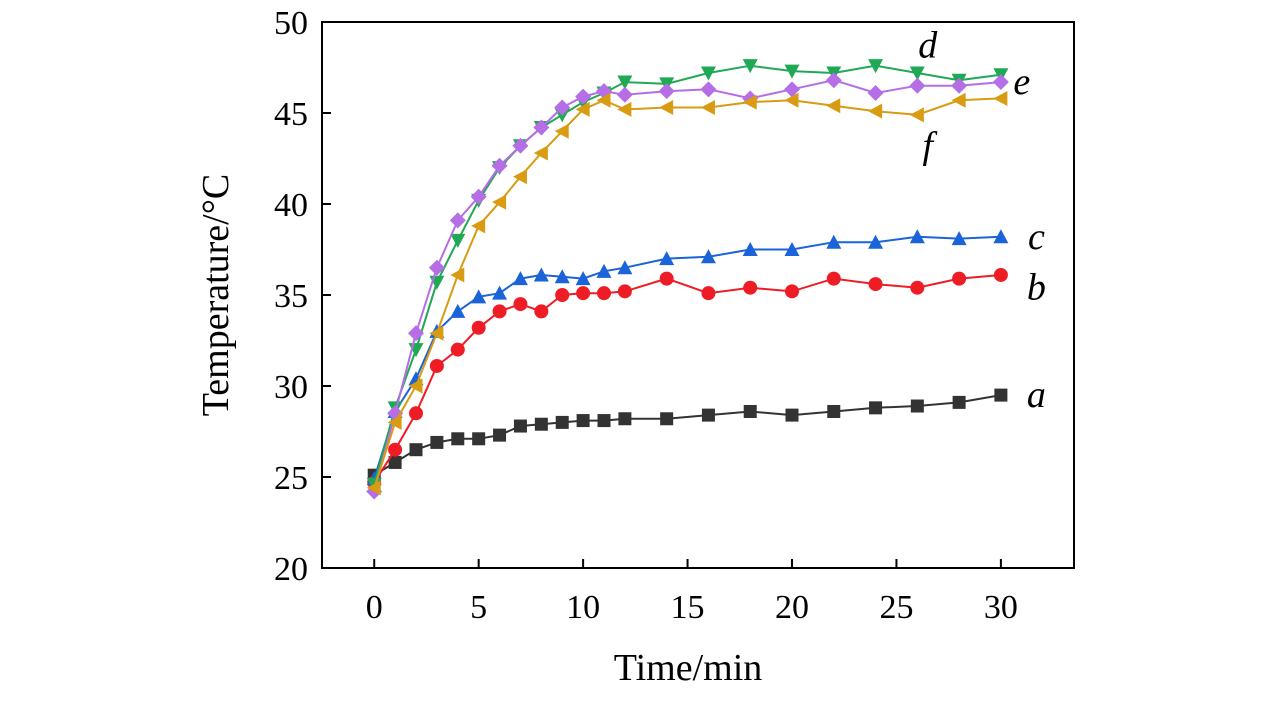 Image resolution: width=1276 pixels, height=709 pixels. What do you see at coordinates (1036, 288) in the screenshot?
I see `curve-label-b: b` at bounding box center [1036, 288].